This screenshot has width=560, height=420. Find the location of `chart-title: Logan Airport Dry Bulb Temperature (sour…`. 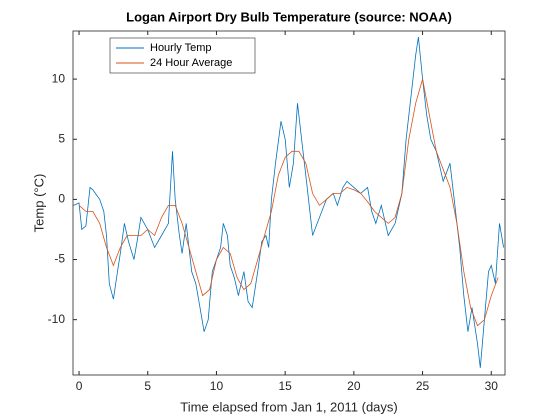

chart-title: Logan Airport Dry Bulb Temperature (sour… is located at coordinates (289, 16).